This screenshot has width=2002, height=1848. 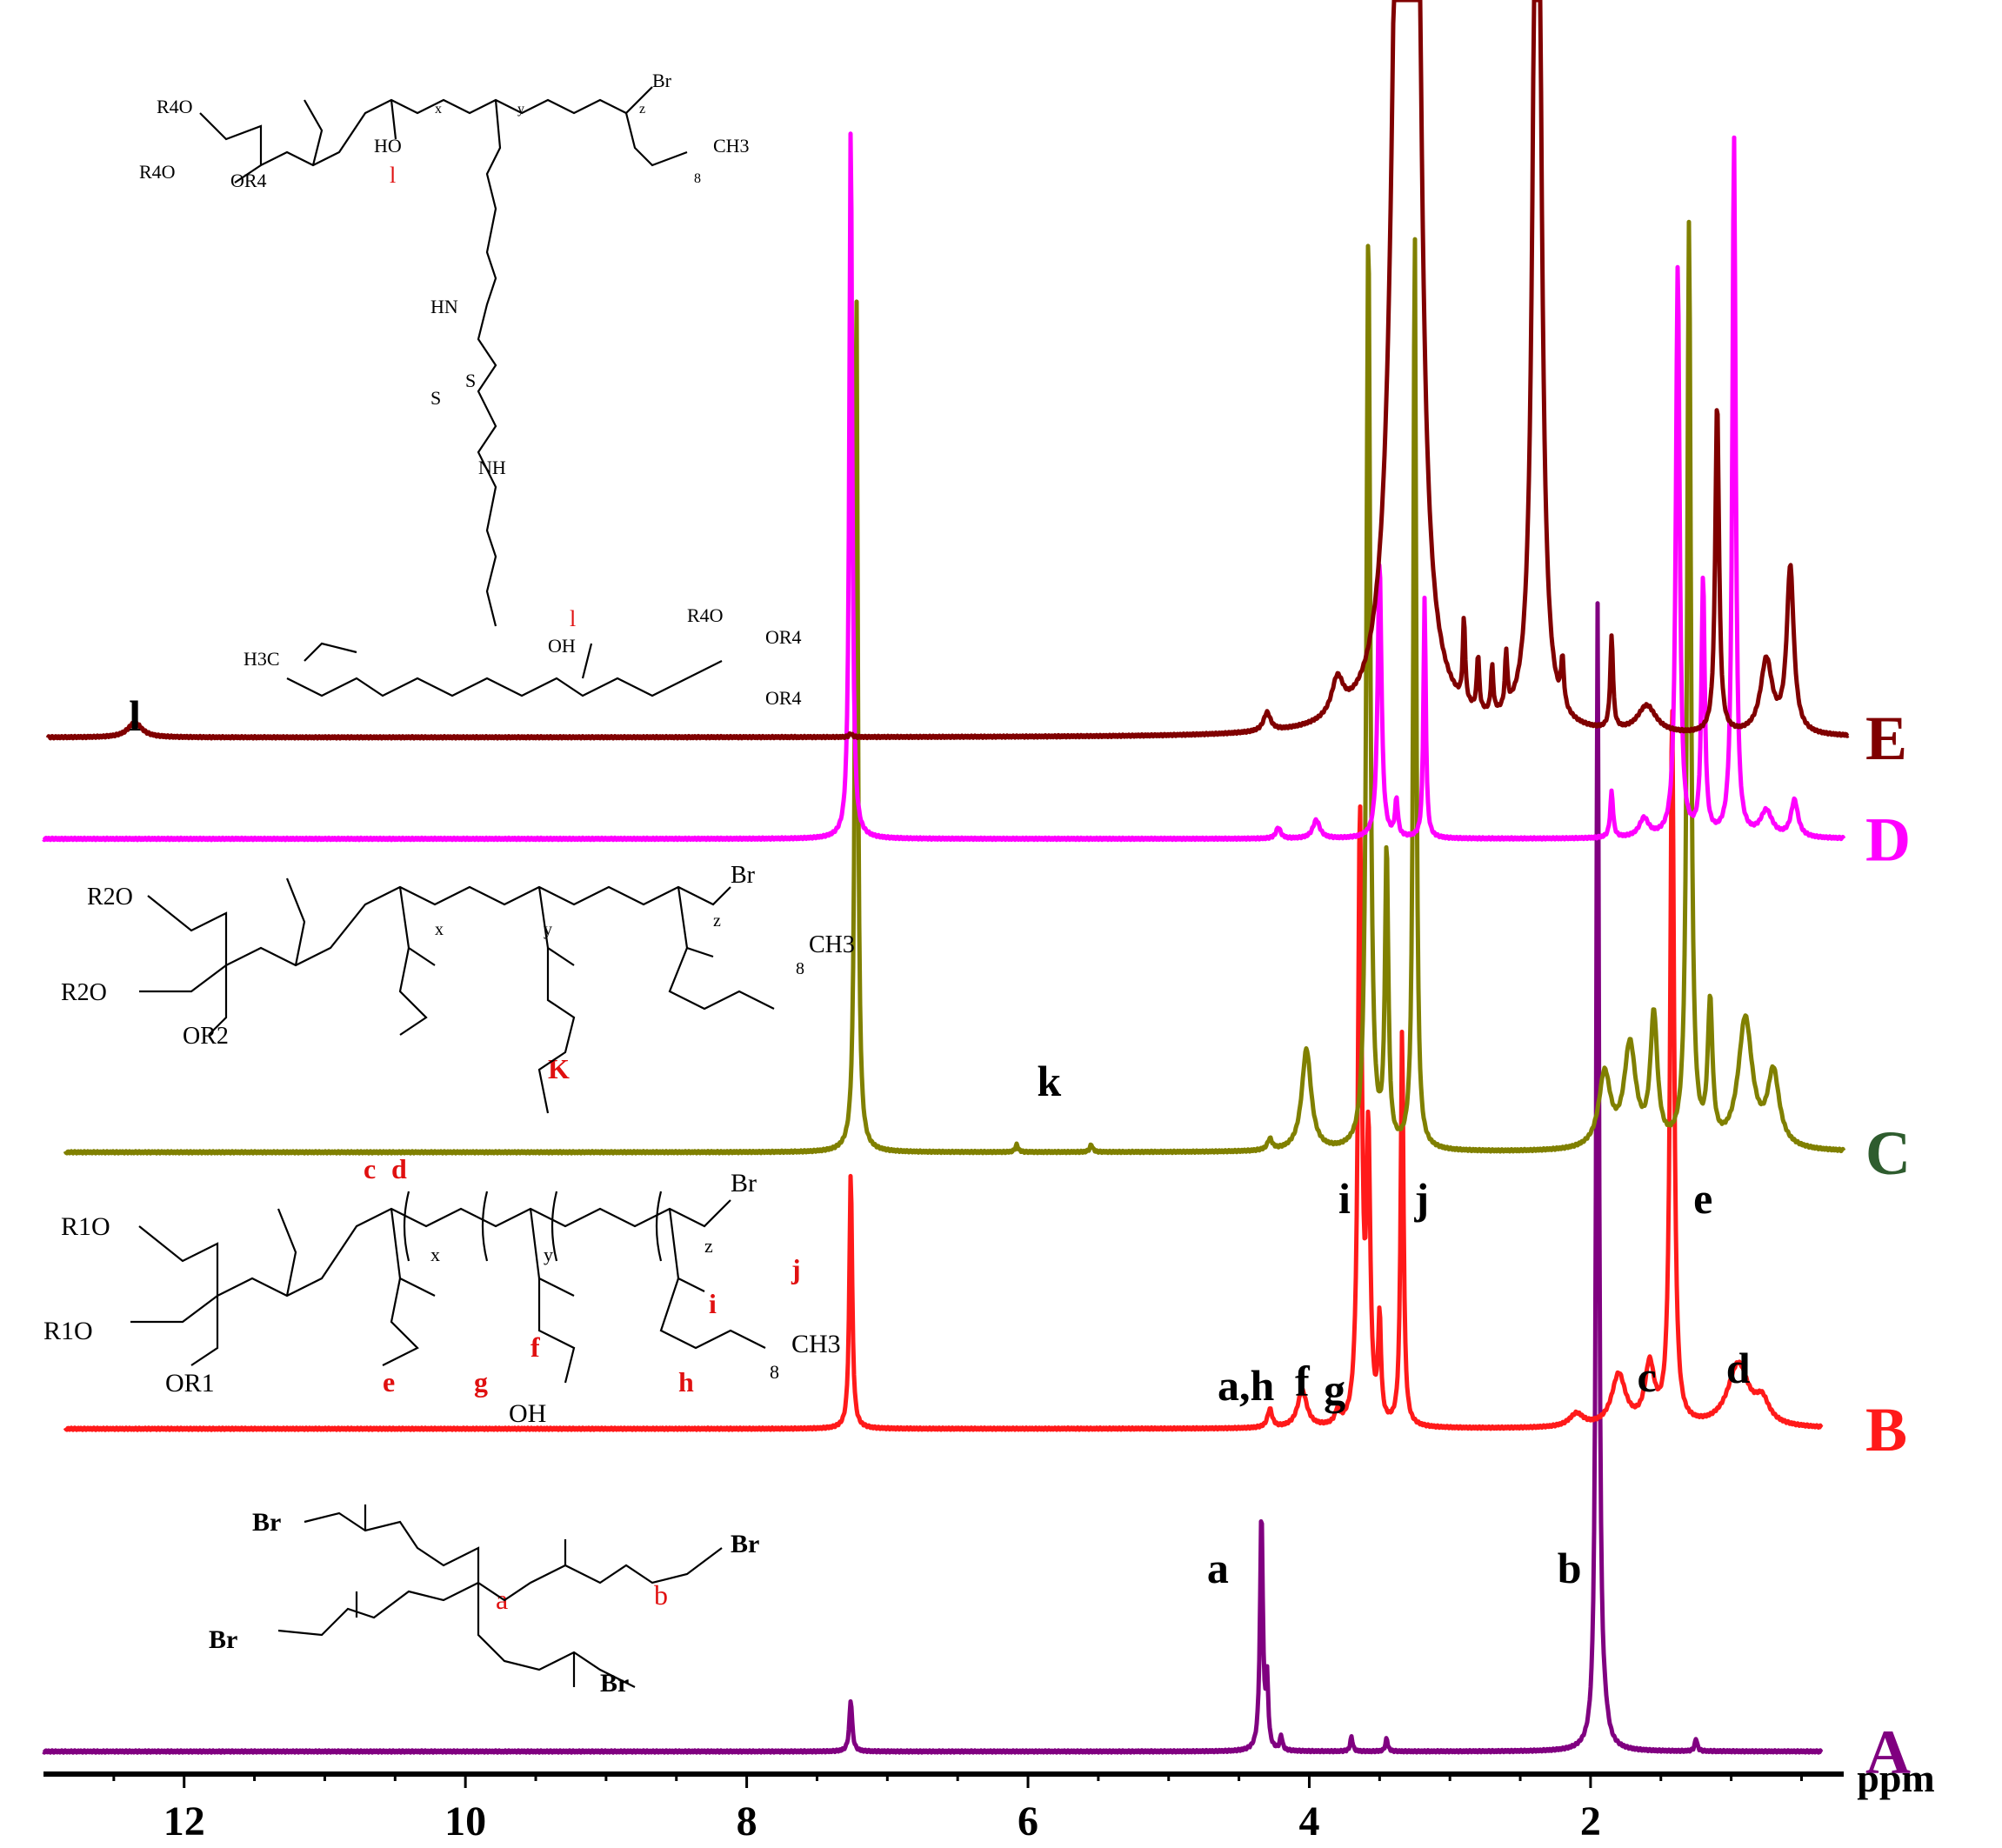 What do you see at coordinates (743, 876) in the screenshot?
I see `struct-c-br: Br` at bounding box center [743, 876].